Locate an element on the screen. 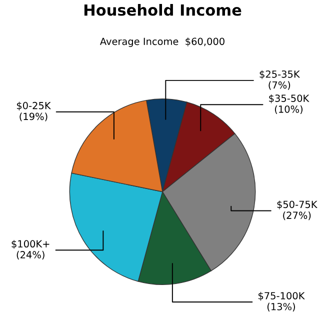 The image size is (325, 325). data-label: (27%) is located at coordinates (297, 215).